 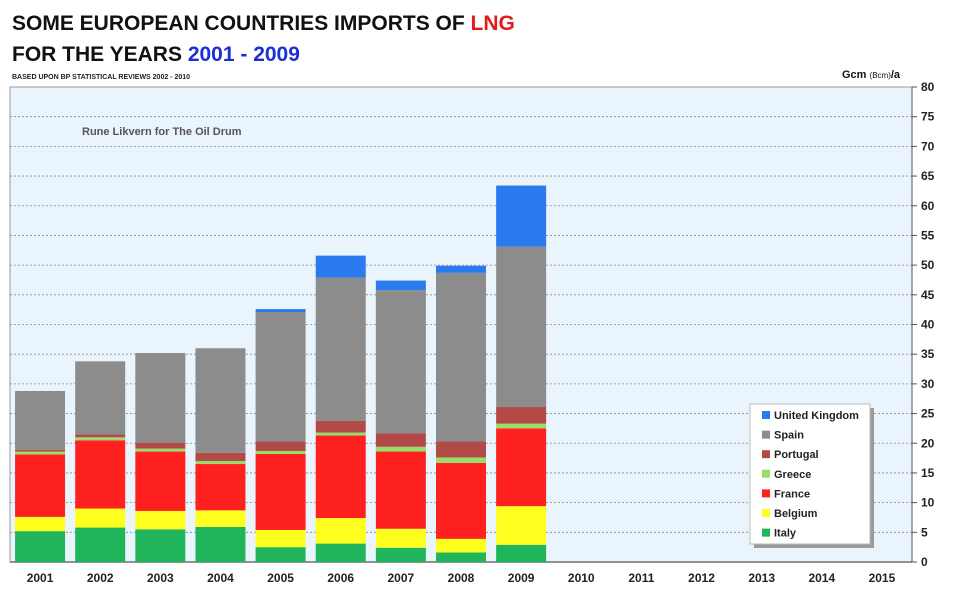 I want to click on y-tick-label: 30, so click(x=928, y=384).